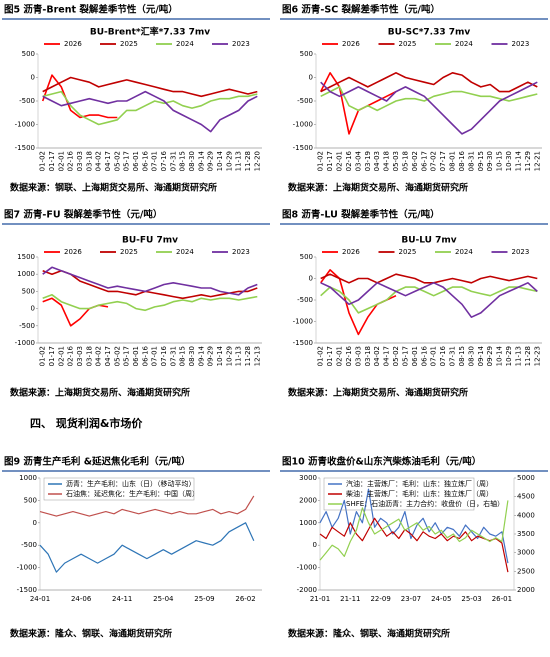  I want to click on x-tick-label: 07-17, so click(443, 161).